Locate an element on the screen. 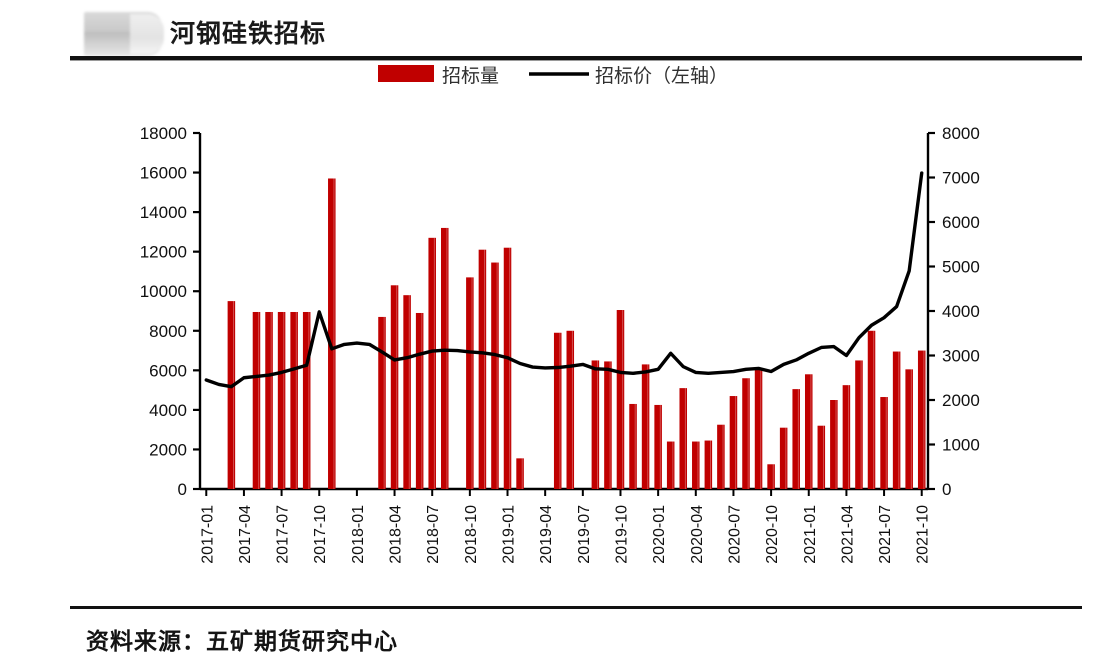 The image size is (1094, 672). source-note: 资料来源：五矿期货研究中心 is located at coordinates (242, 641).